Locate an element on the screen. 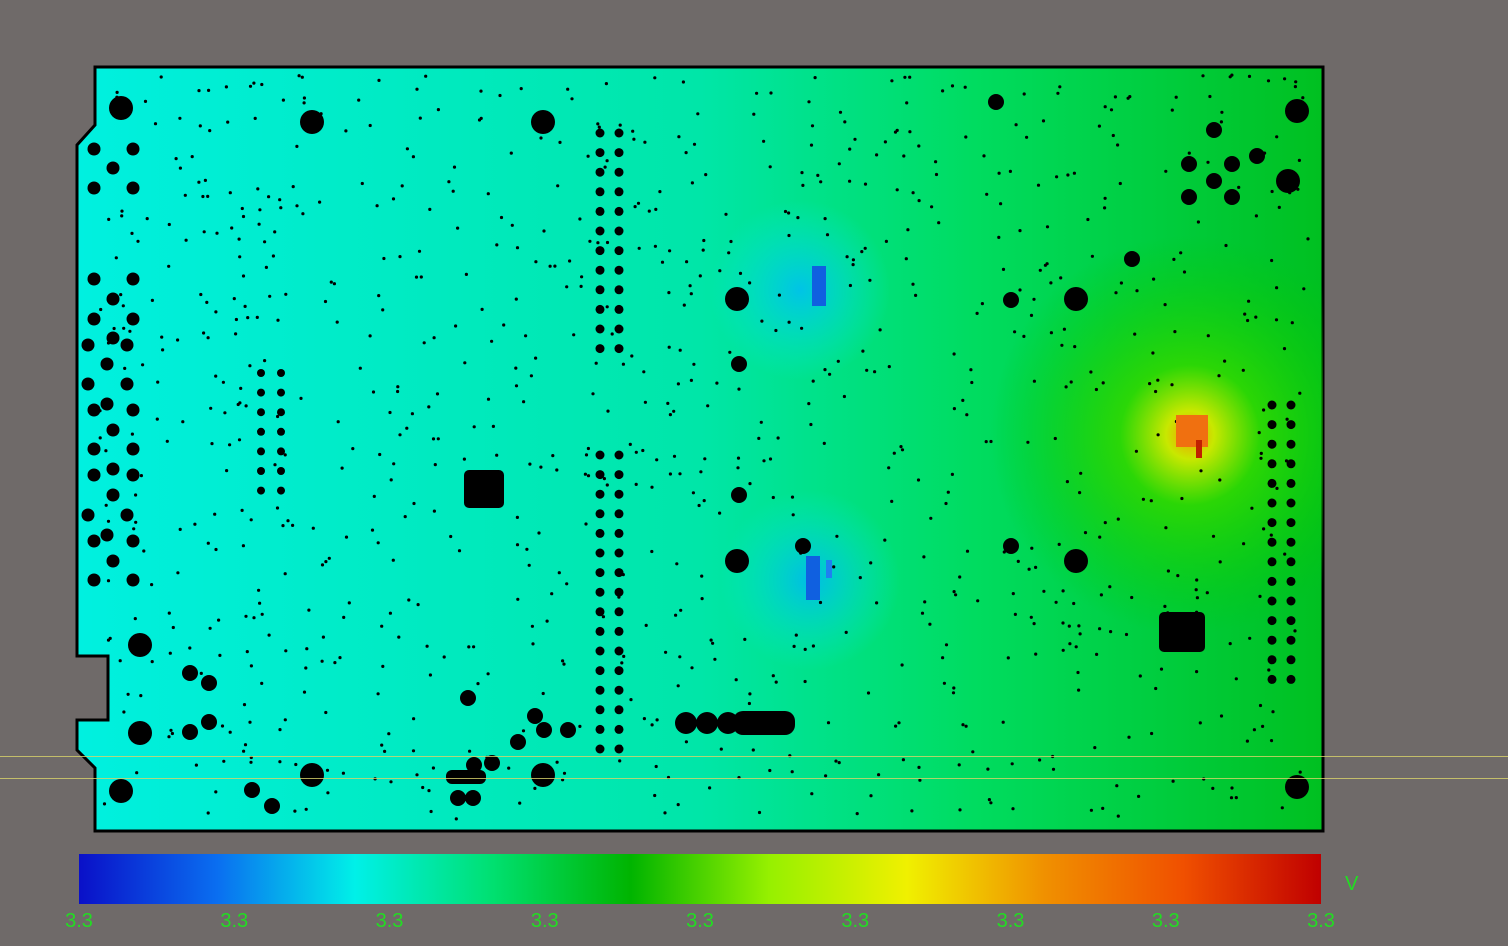 The width and height of the screenshot is (1508, 946). section-line-bottom is located at coordinates (754, 778).